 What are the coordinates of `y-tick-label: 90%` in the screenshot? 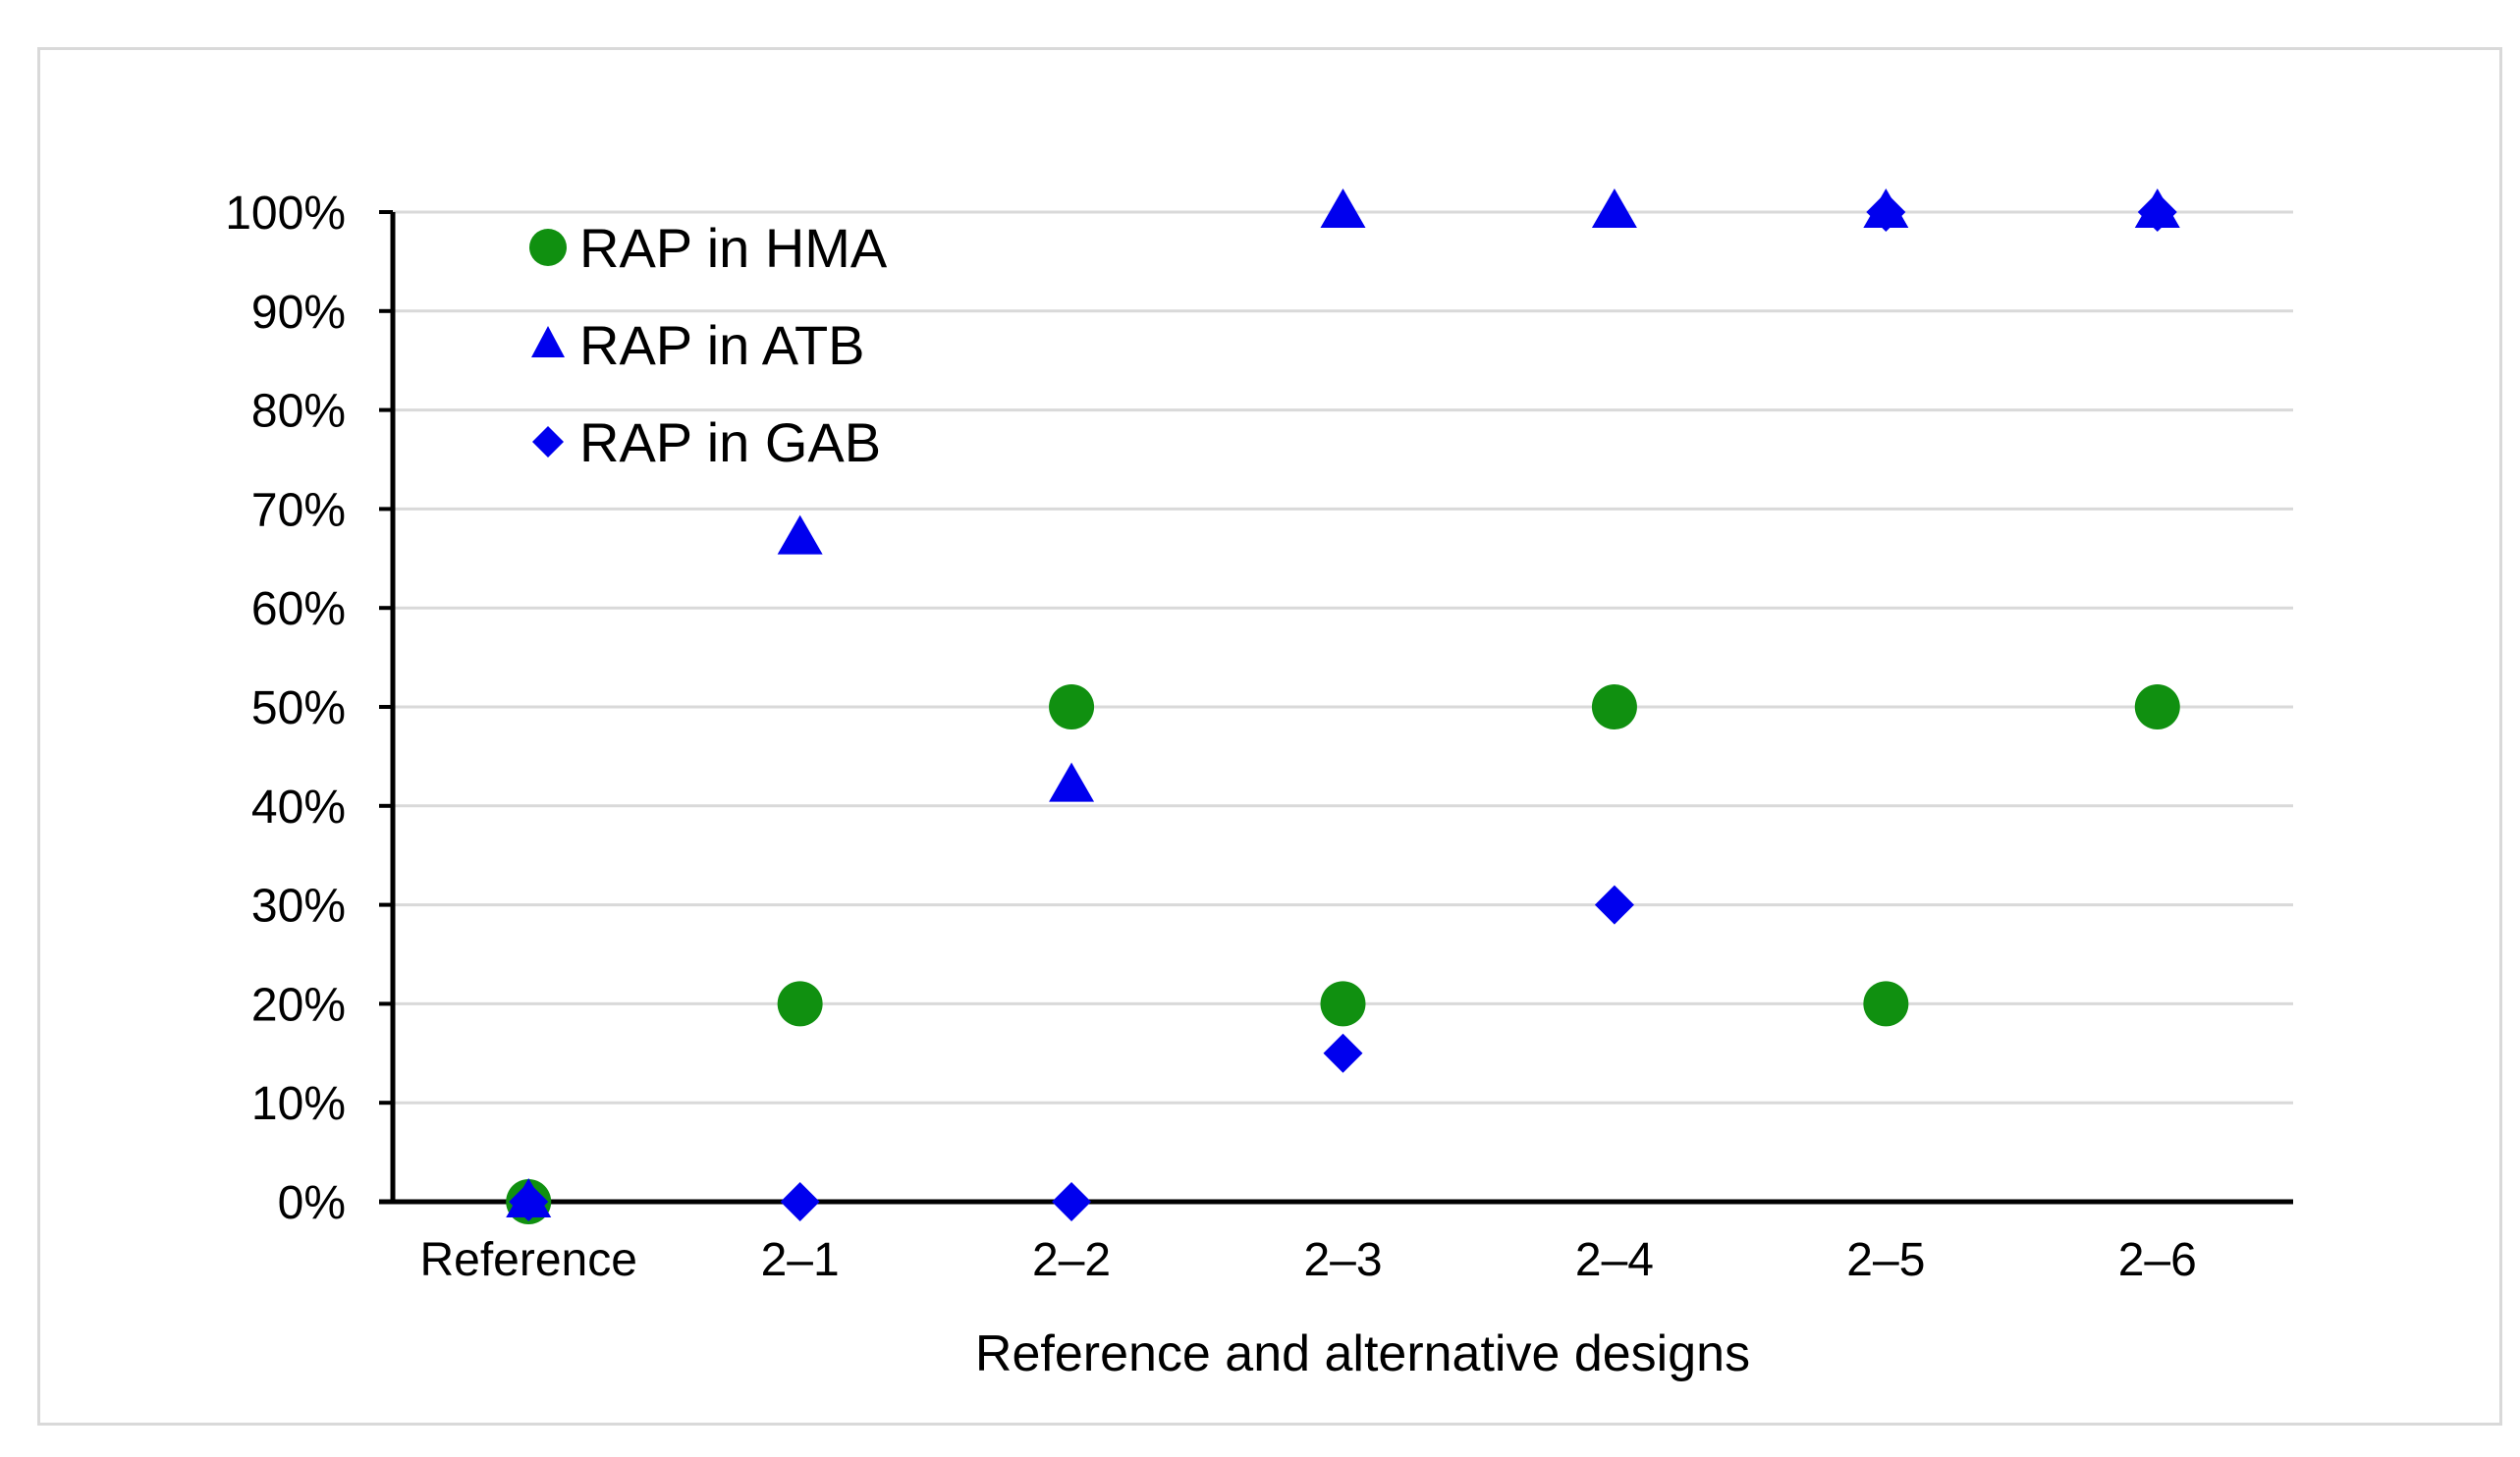 It's located at (298, 313).